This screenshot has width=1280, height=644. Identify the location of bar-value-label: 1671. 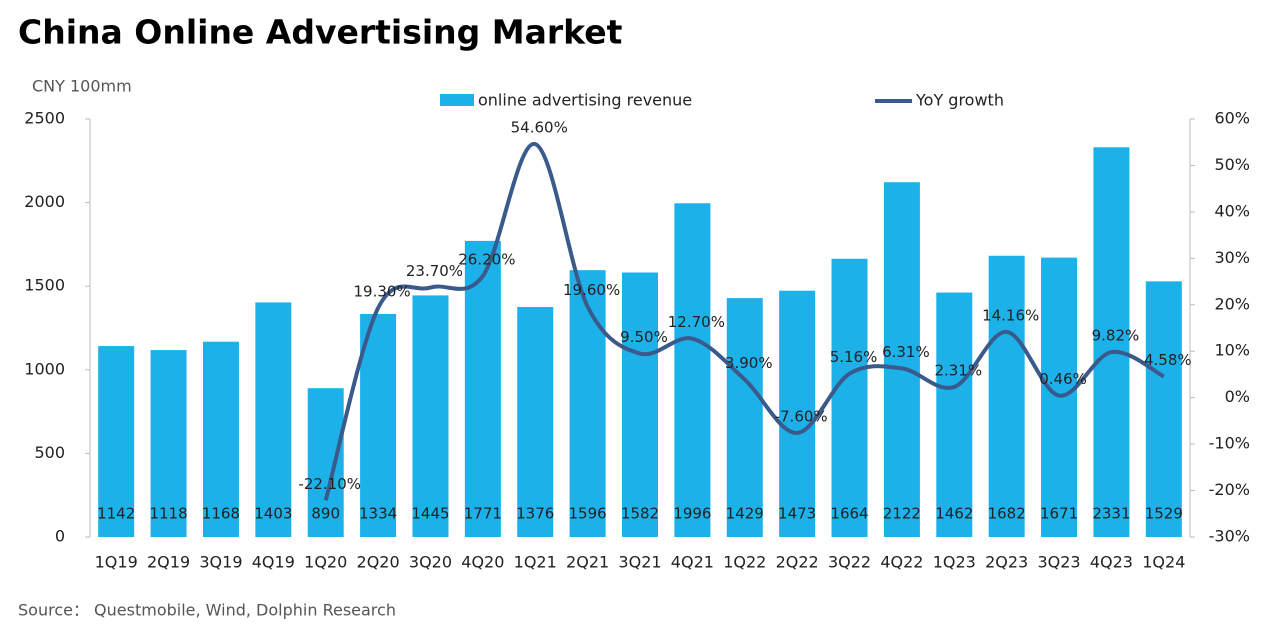
(1059, 514).